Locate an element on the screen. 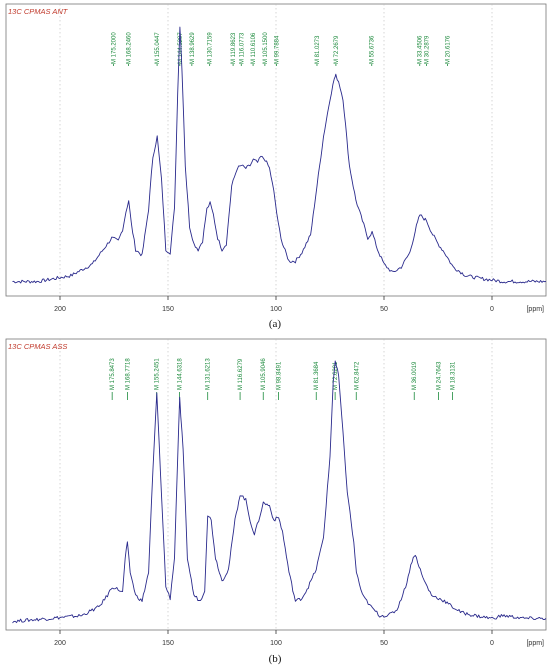 This screenshot has width=550, height=670. peak-label: M 99.7884 is located at coordinates (277, 49).